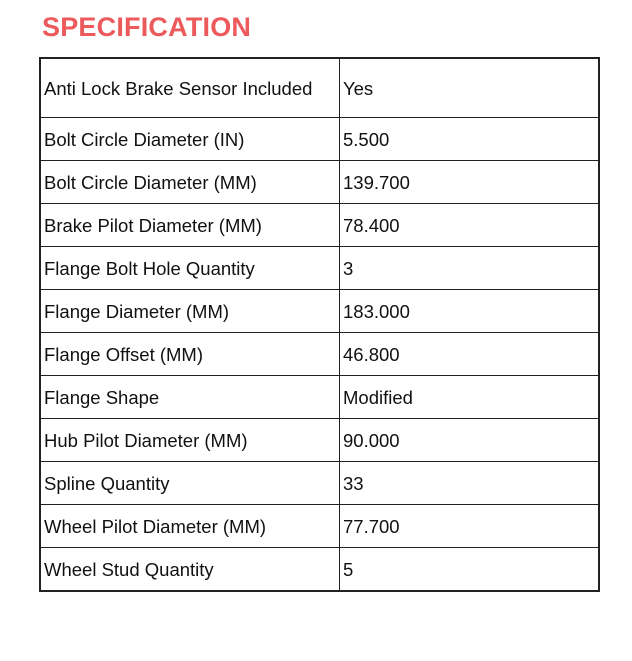 Image resolution: width=632 pixels, height=661 pixels. I want to click on table-row: Hub Pilot Diameter (MM) 90.000, so click(319, 440).